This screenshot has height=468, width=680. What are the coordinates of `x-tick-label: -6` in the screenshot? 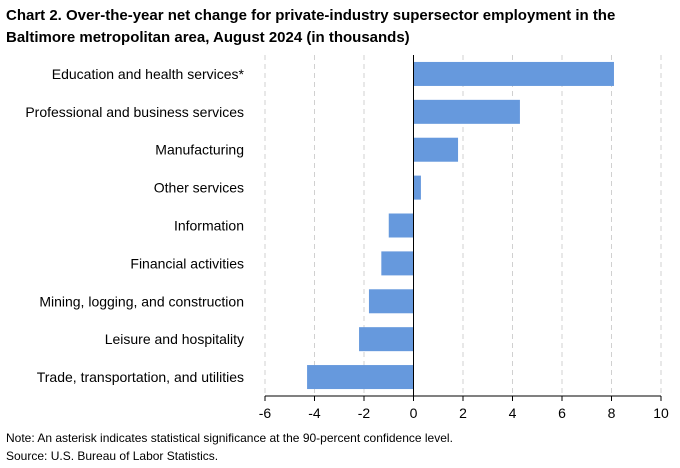 It's located at (265, 413).